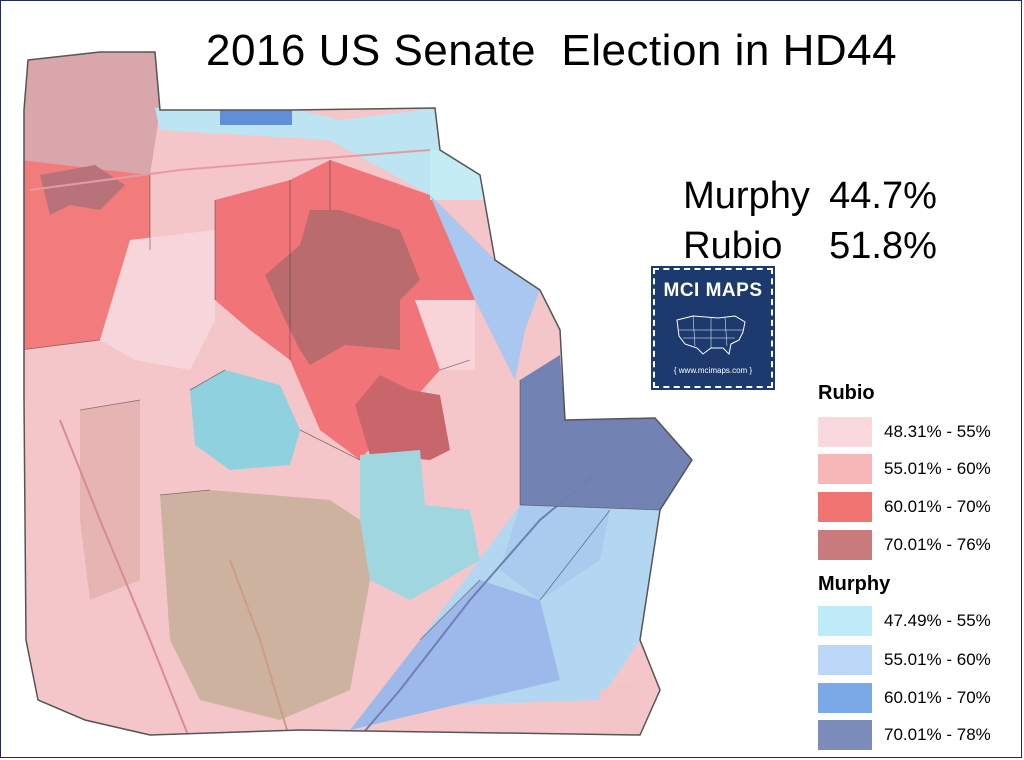  I want to click on precinct-east-navy, so click(606, 432).